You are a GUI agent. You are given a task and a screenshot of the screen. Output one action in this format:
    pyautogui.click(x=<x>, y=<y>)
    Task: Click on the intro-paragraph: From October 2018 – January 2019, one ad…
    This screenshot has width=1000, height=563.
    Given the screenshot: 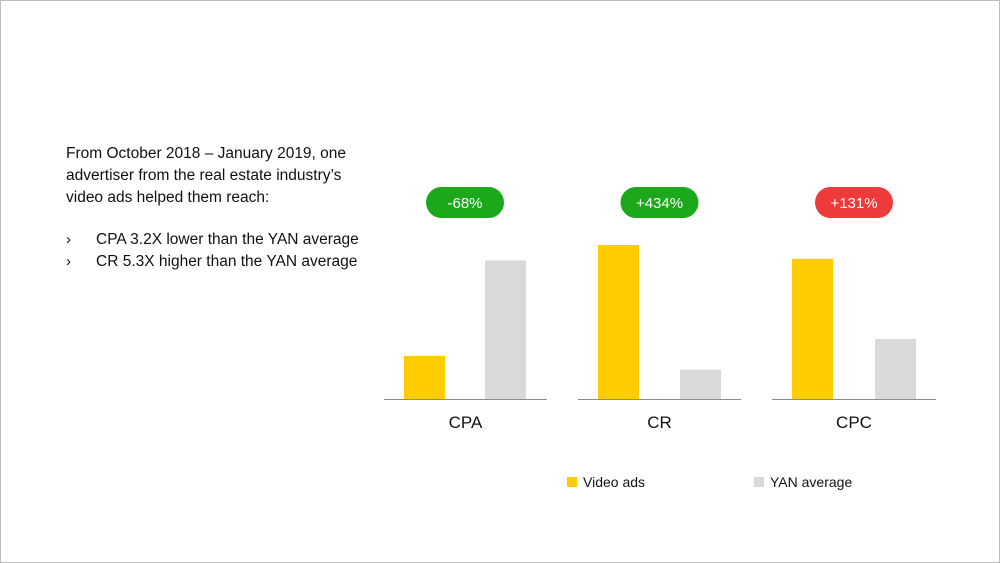 What is the action you would take?
    pyautogui.click(x=206, y=175)
    